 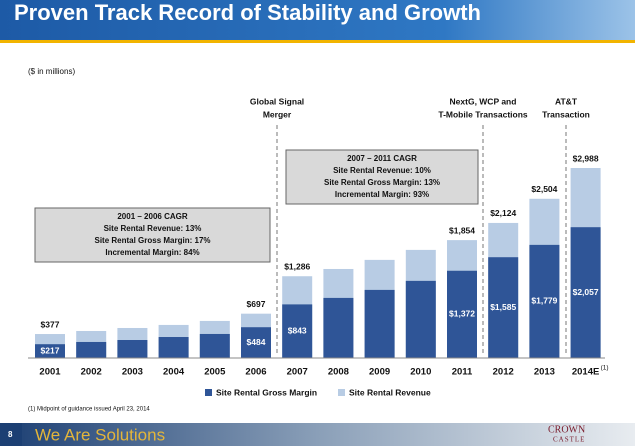 I want to click on value-label: $697, so click(x=256, y=304).